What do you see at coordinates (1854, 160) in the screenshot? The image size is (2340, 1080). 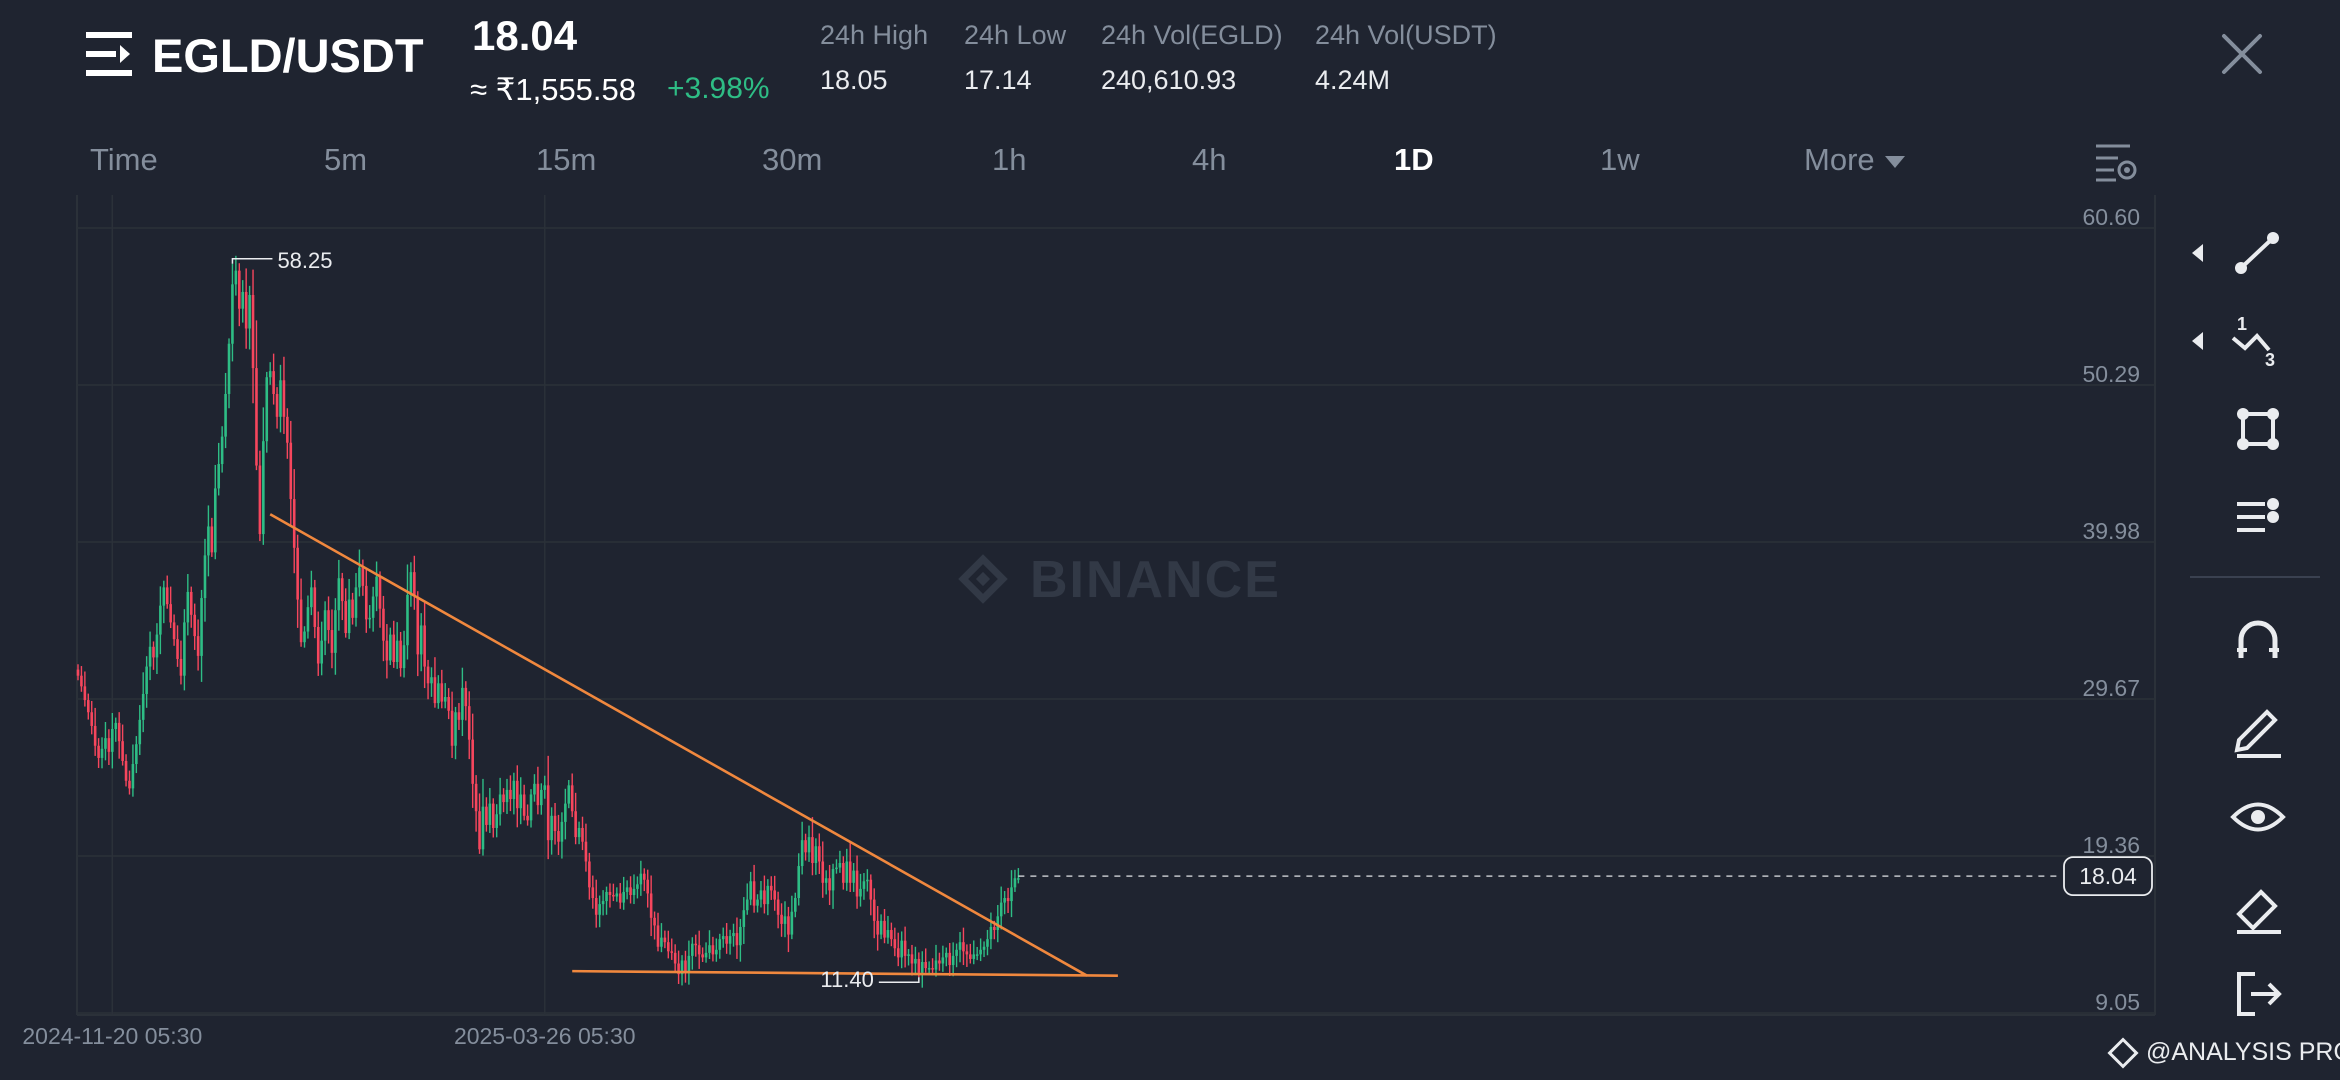 I see `tab-more: More` at bounding box center [1854, 160].